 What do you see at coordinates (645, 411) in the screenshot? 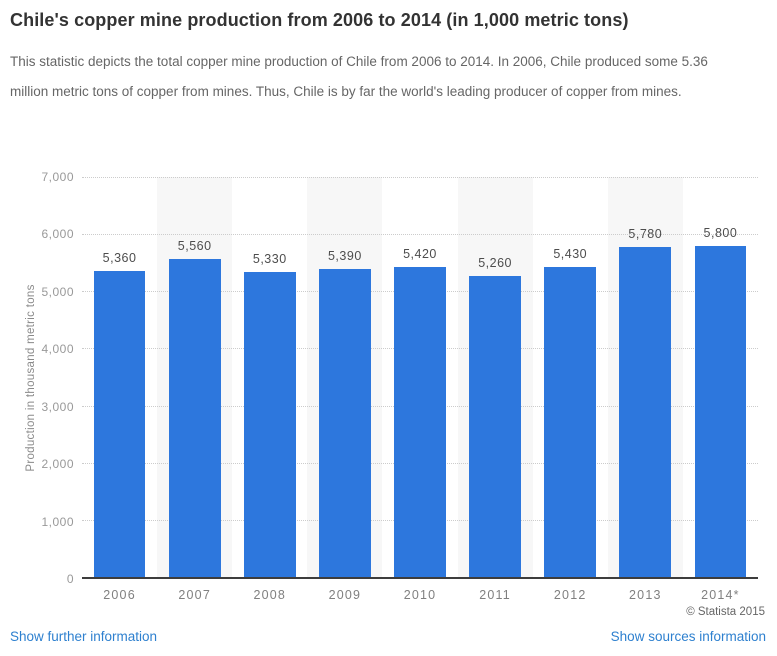
I see `bar-2013` at bounding box center [645, 411].